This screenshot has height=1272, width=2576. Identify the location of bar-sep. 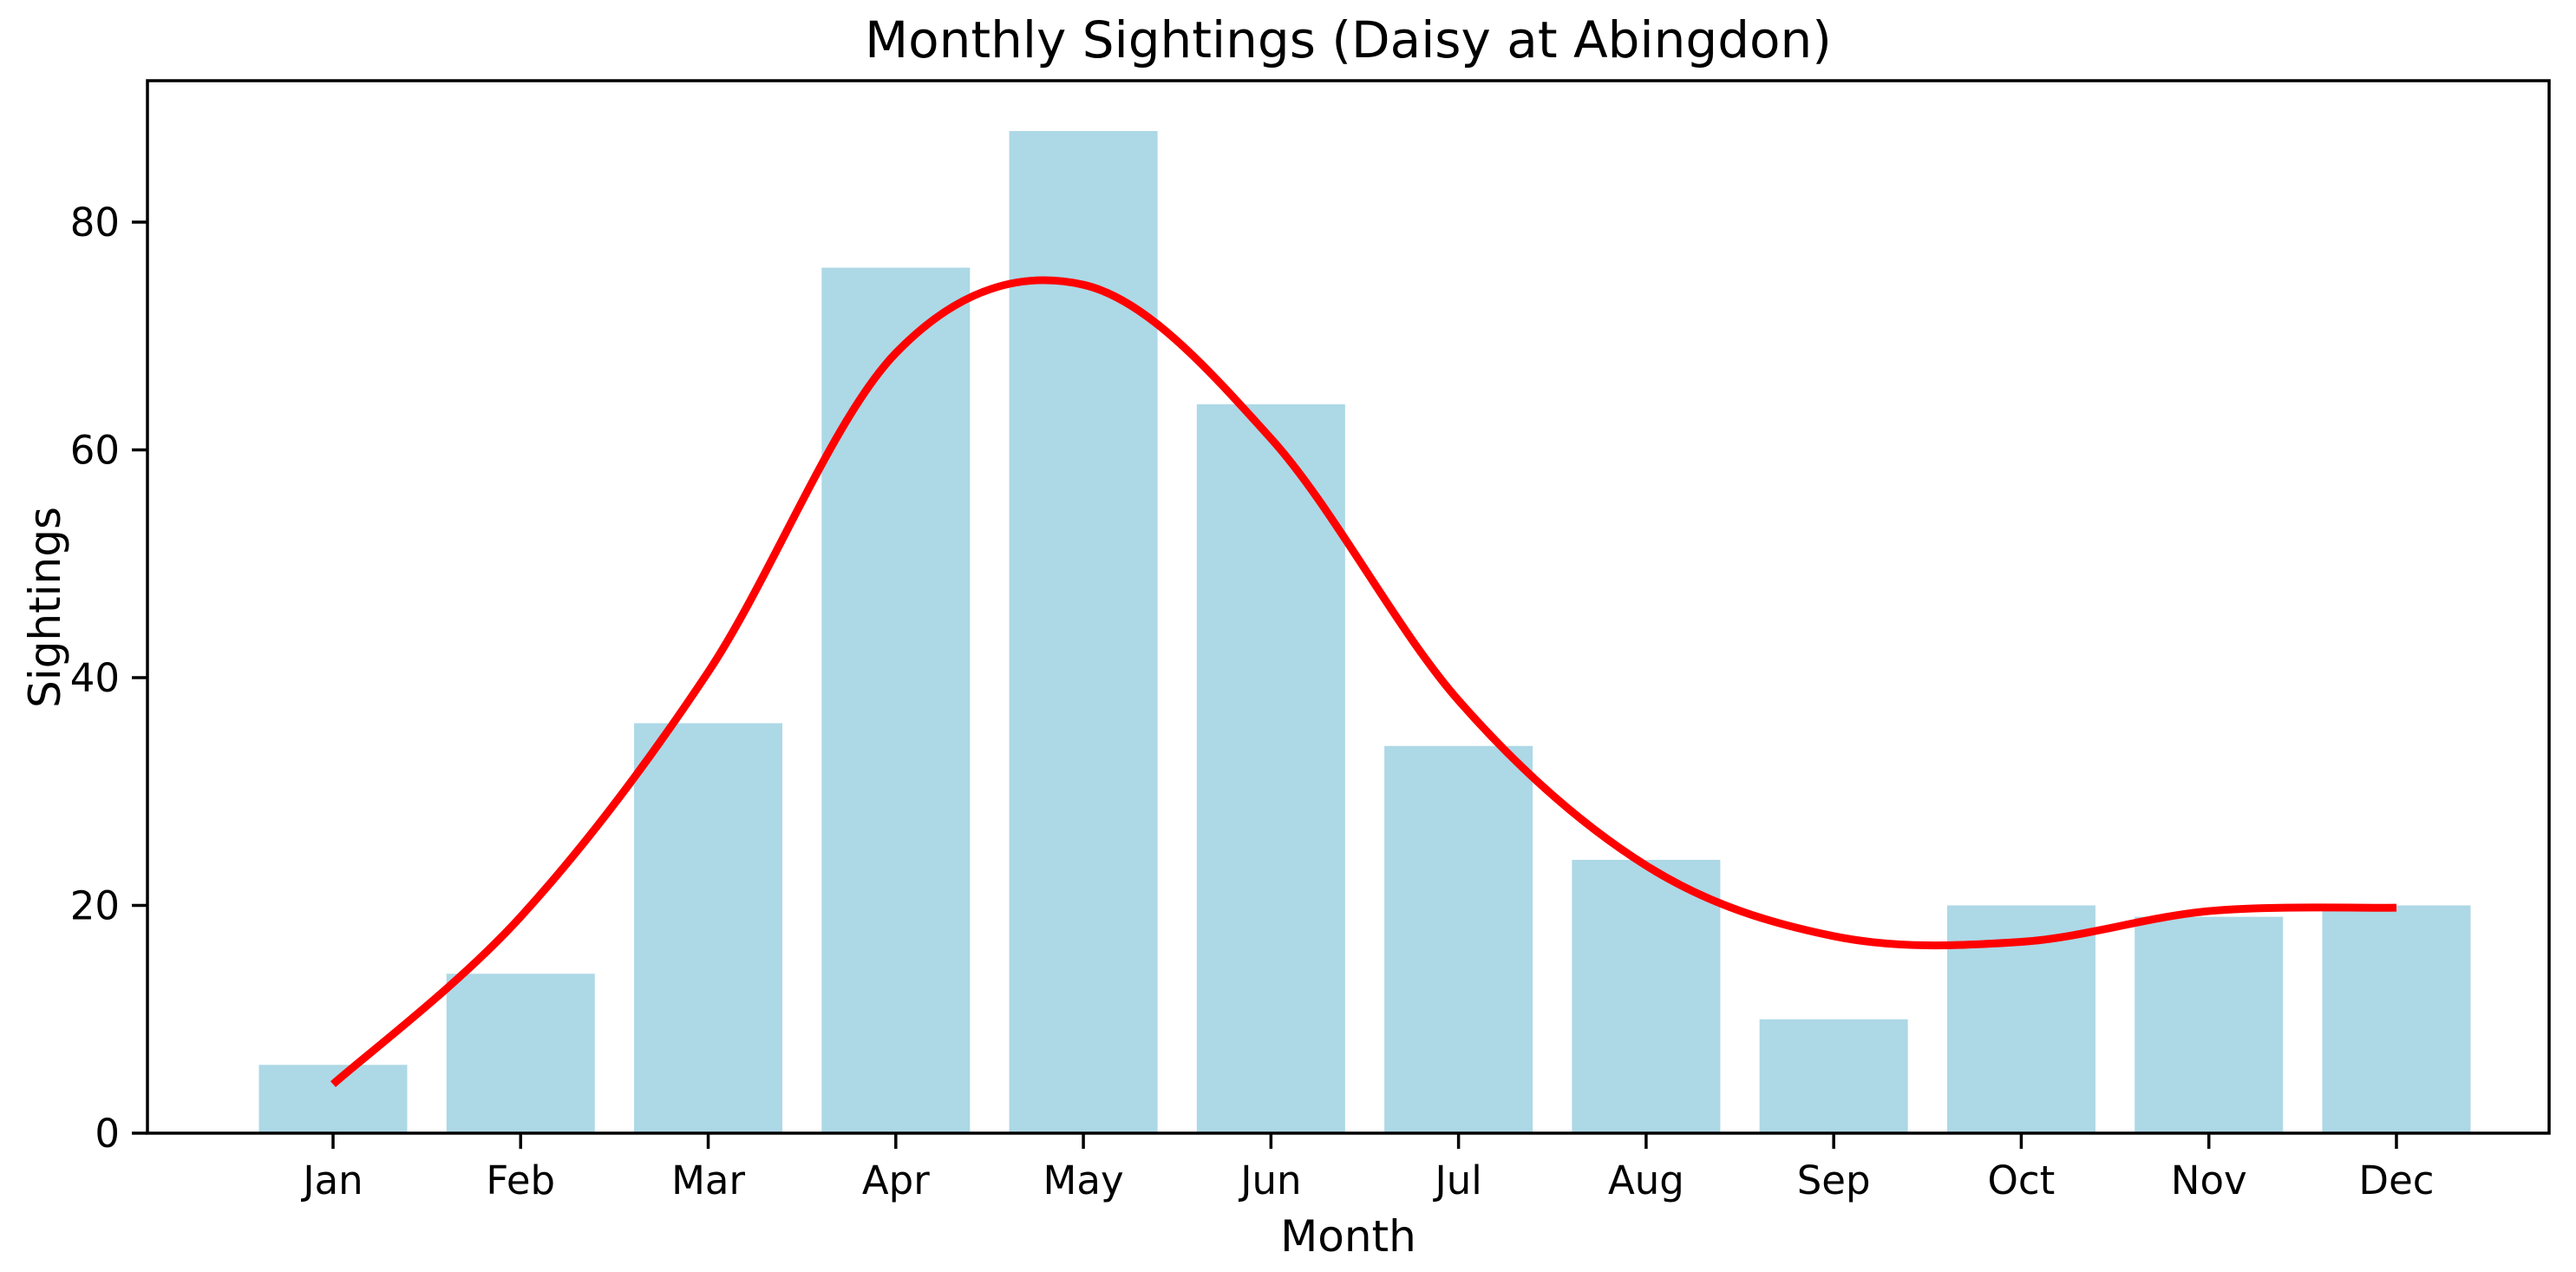
(1833, 1076).